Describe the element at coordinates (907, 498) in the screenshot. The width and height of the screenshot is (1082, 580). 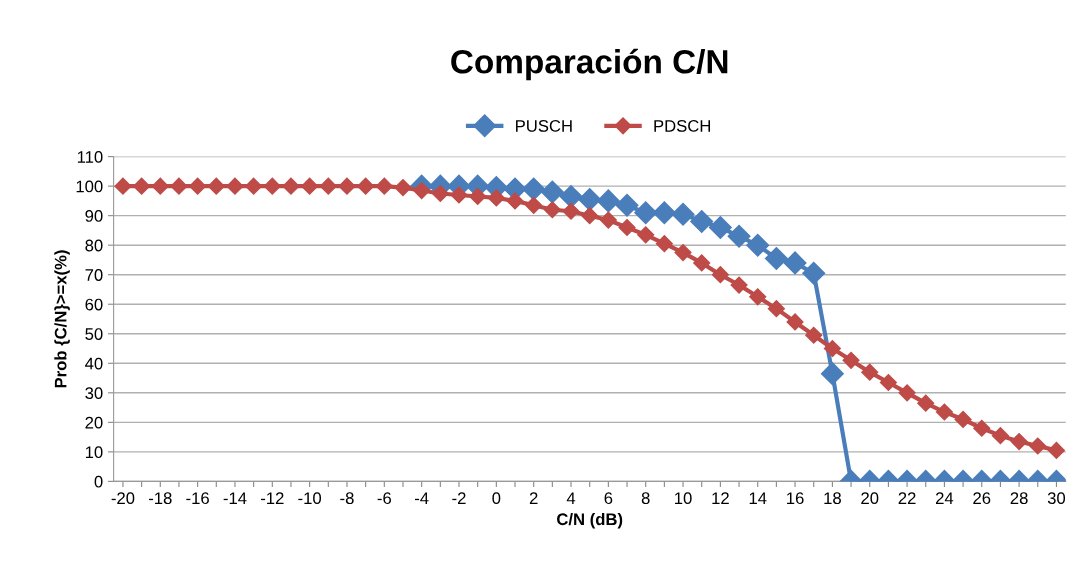
I see `x-tick-label: 22` at that location.